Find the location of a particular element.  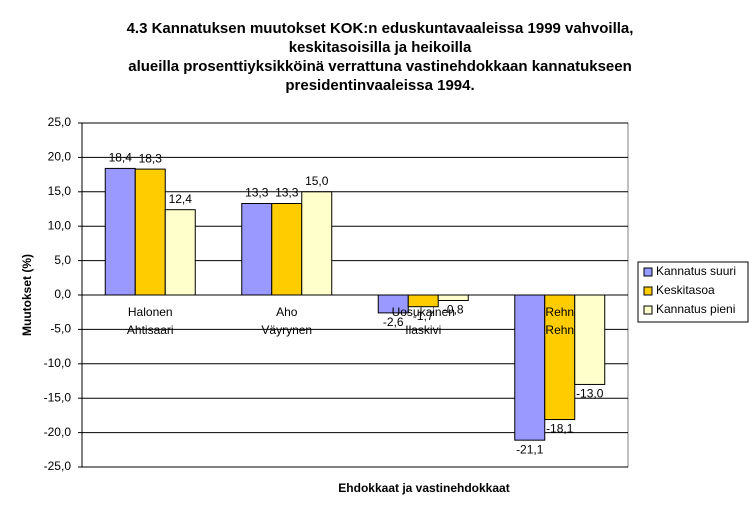

x-axis-title: Ehdokkaat ja vastinehdokkaat is located at coordinates (423, 488).